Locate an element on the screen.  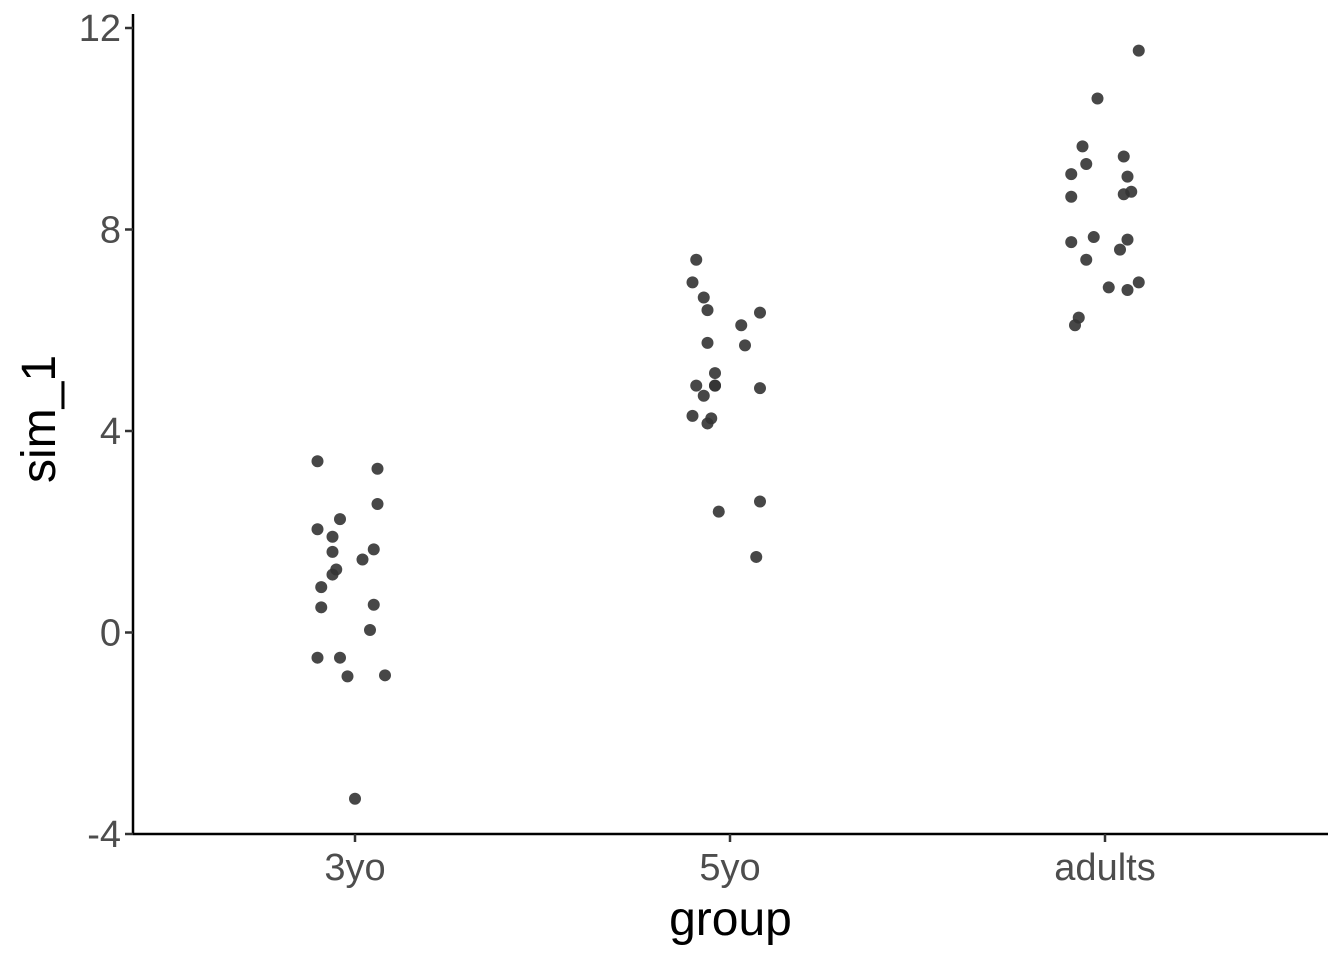
x-tick-label: adults is located at coordinates (1104, 868).